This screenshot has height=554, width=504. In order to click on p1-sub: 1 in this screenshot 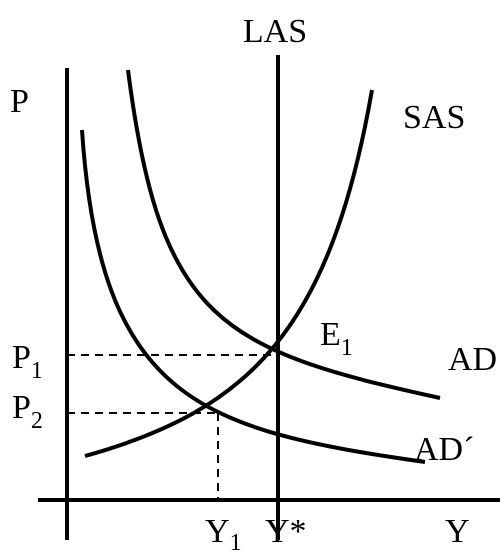, I will do `click(37, 371)`.